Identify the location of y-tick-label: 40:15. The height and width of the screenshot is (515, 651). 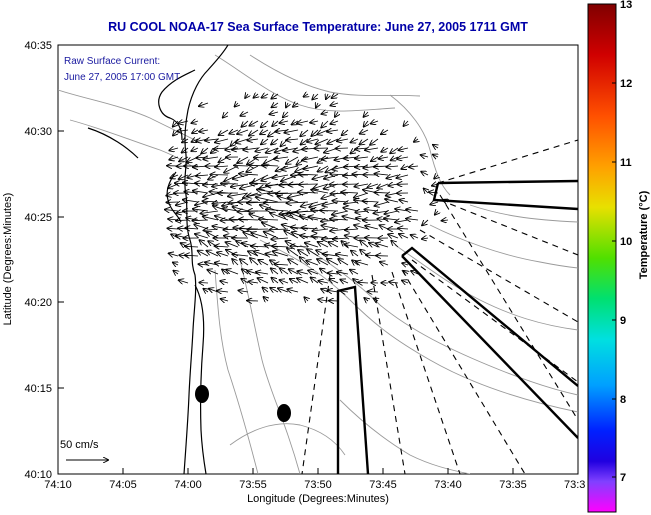
(38, 389).